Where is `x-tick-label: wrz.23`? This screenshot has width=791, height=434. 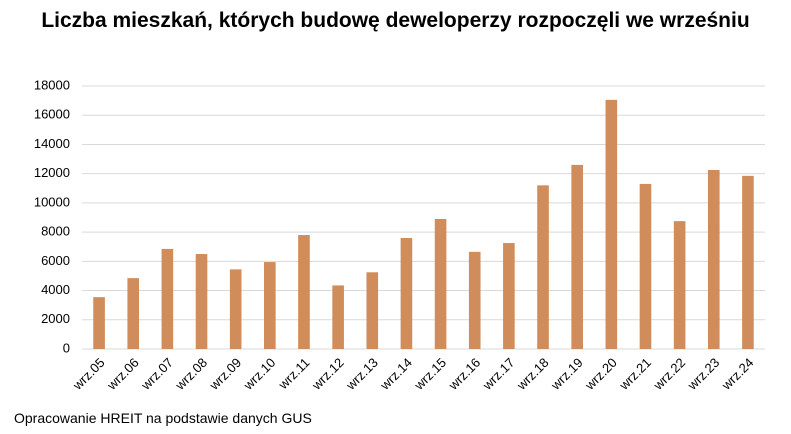
x-tick-label: wrz.23 is located at coordinates (703, 374).